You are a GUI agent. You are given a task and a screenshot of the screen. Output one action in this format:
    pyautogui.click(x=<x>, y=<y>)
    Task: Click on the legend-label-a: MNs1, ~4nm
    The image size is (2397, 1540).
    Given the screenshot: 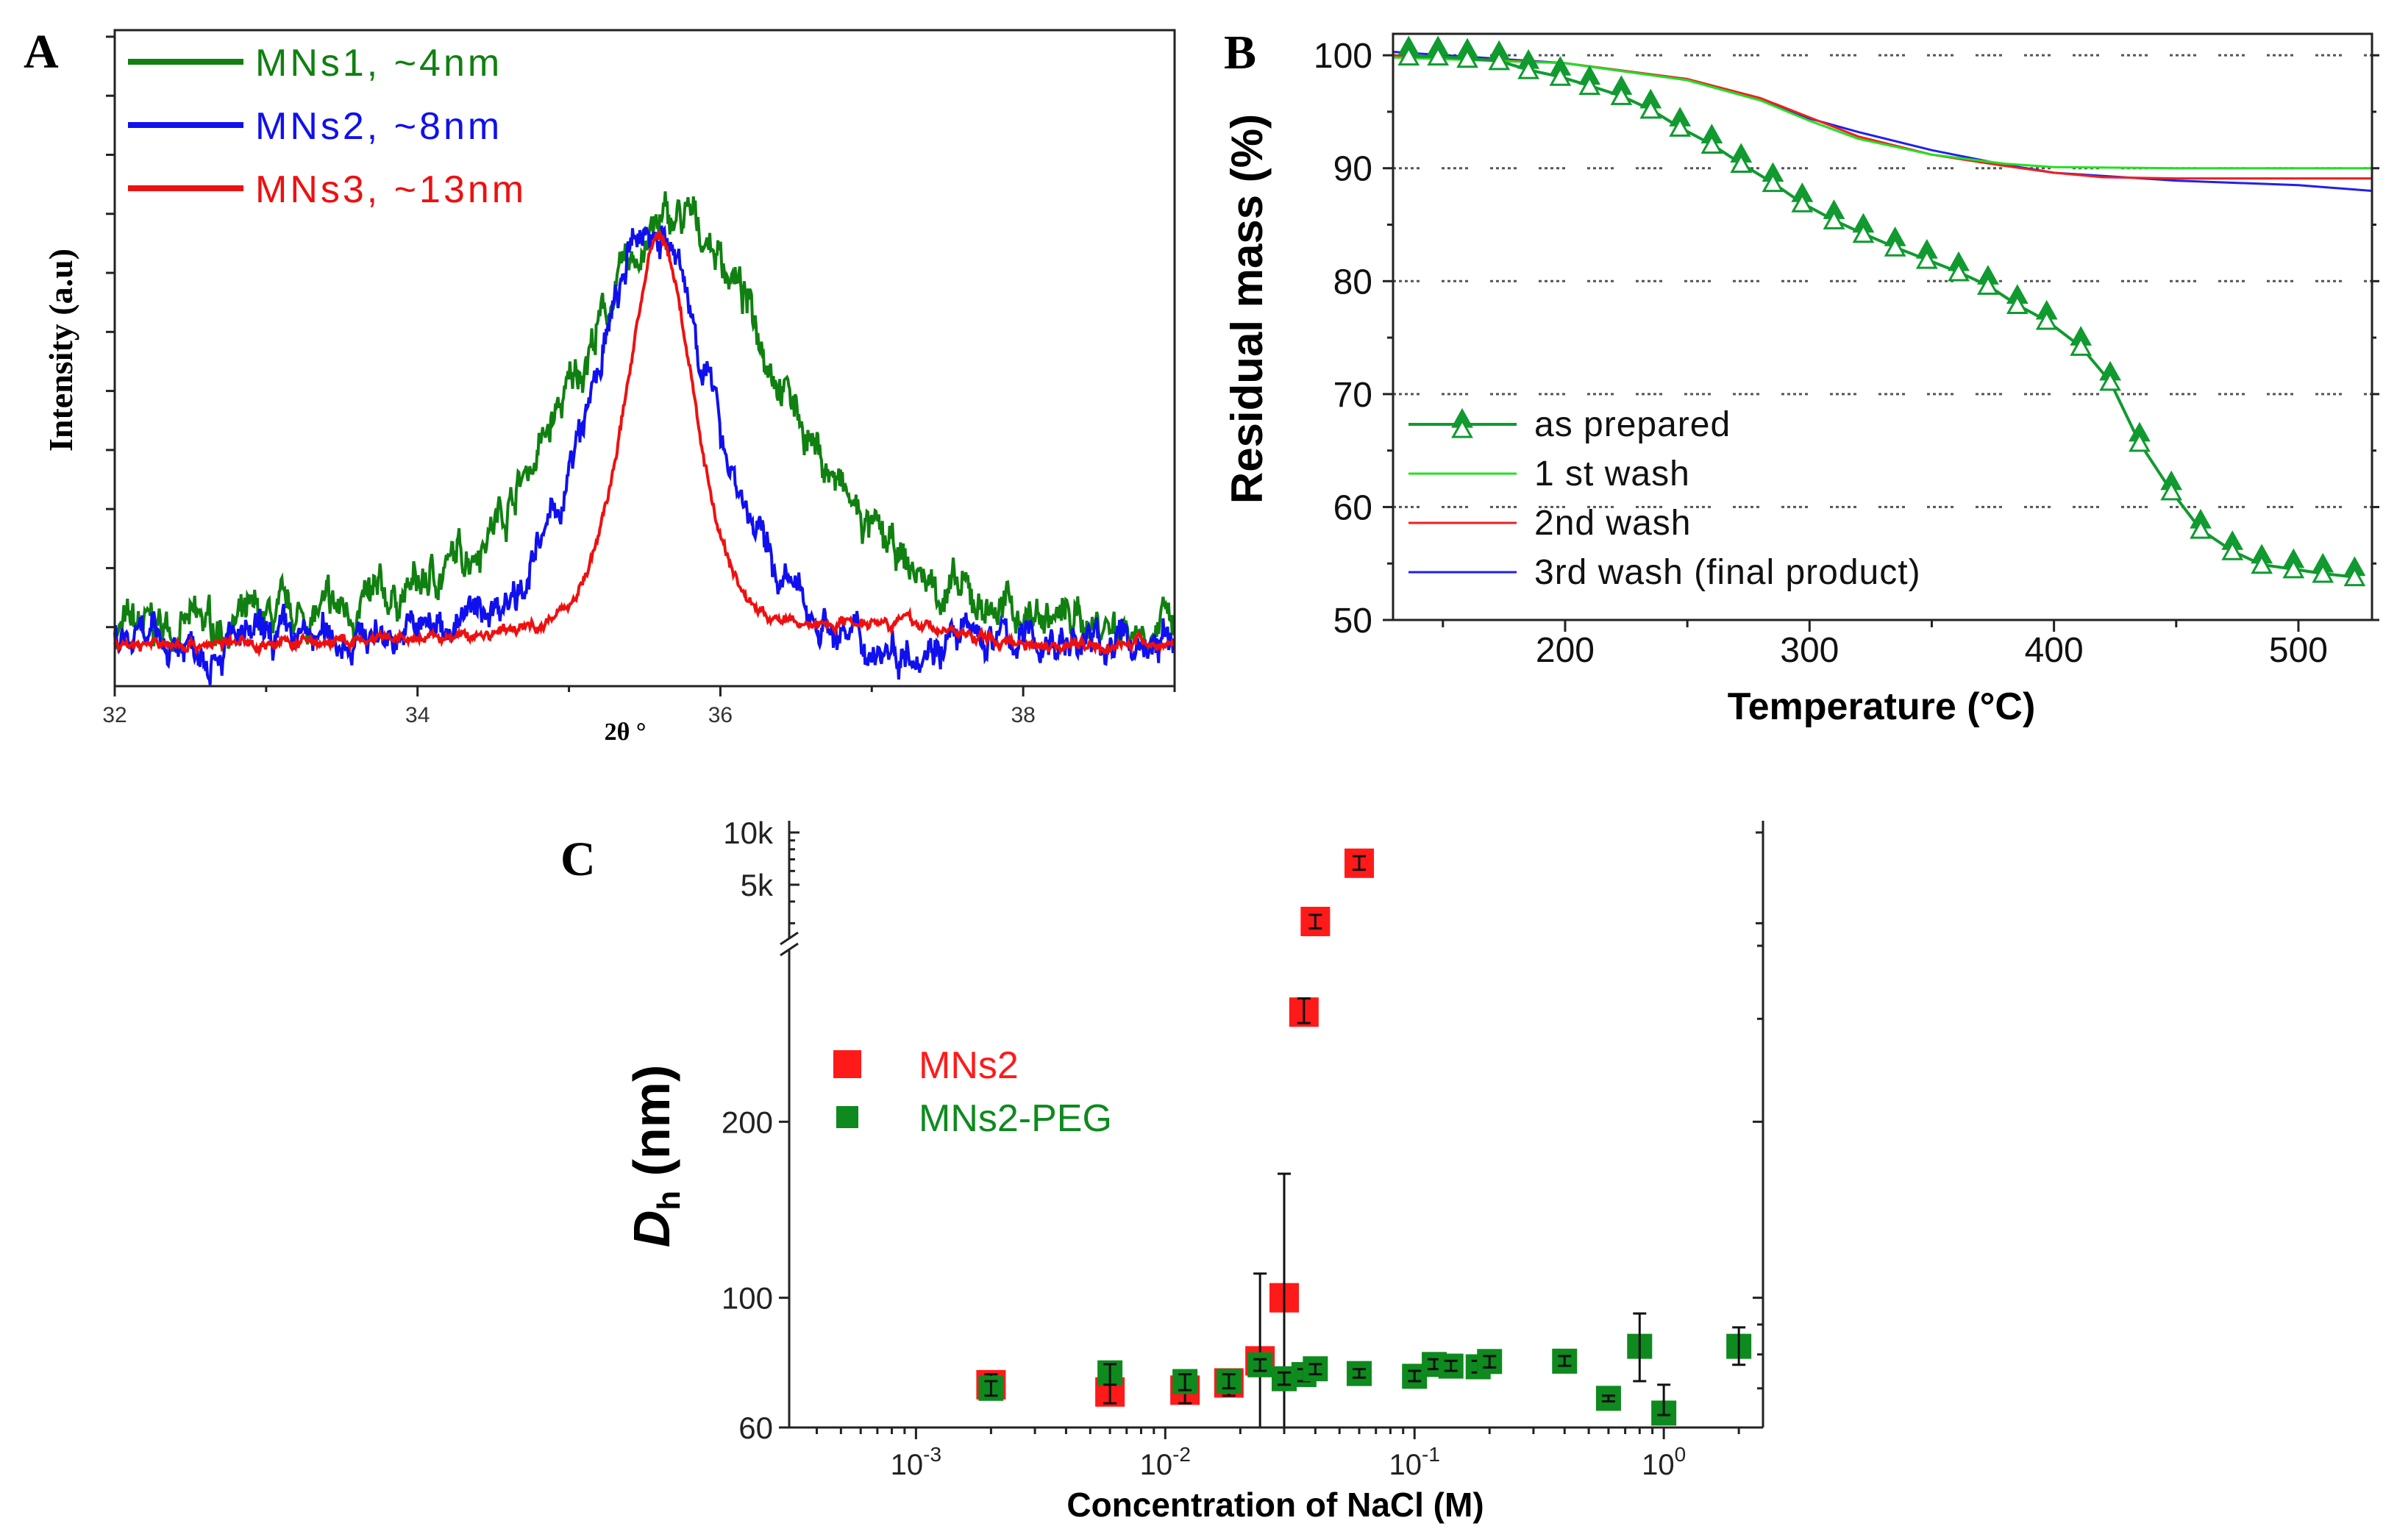 What is the action you would take?
    pyautogui.click(x=379, y=64)
    